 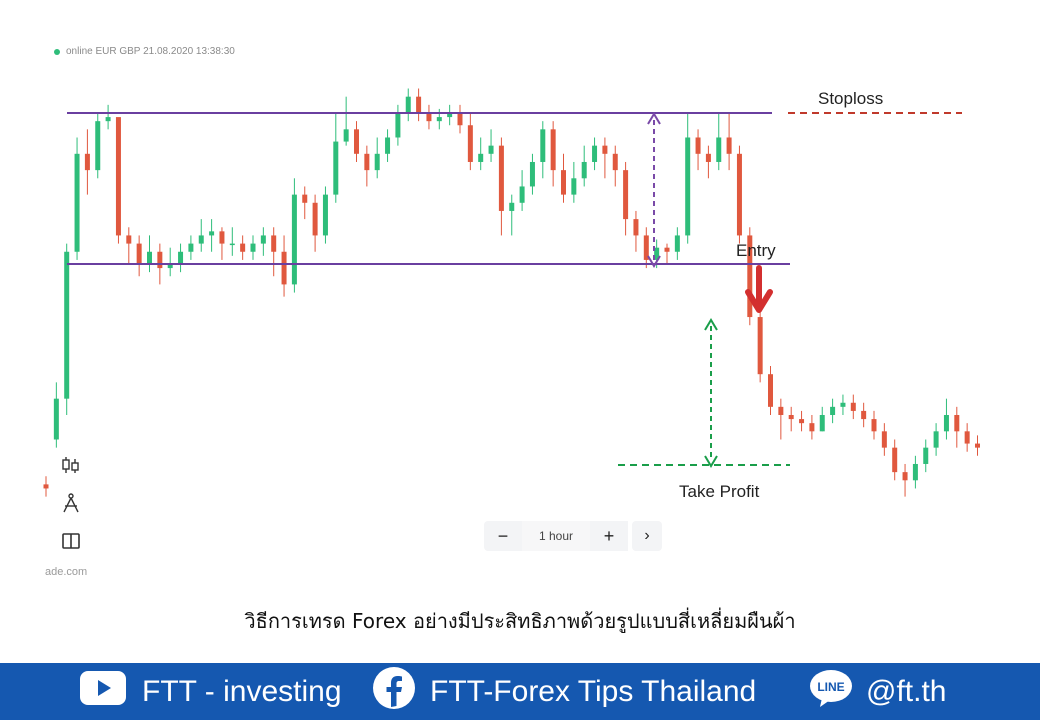 I want to click on drawing-tools-icon, so click(x=71, y=503).